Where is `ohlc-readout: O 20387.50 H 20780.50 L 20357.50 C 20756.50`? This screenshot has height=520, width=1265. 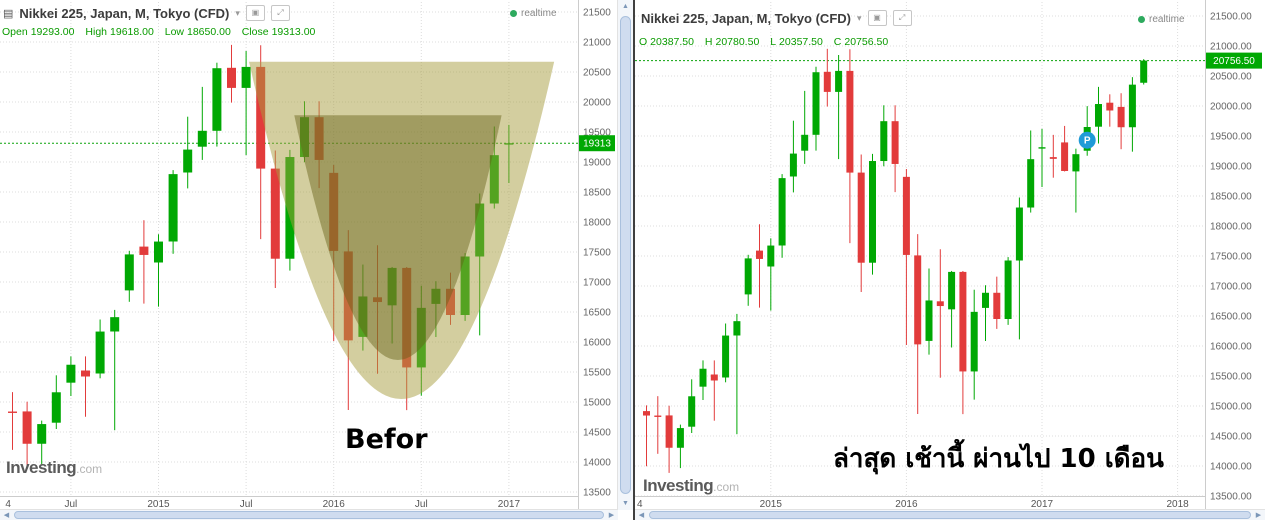 ohlc-readout: O 20387.50 H 20780.50 L 20357.50 C 20756.50 is located at coordinates (767, 42).